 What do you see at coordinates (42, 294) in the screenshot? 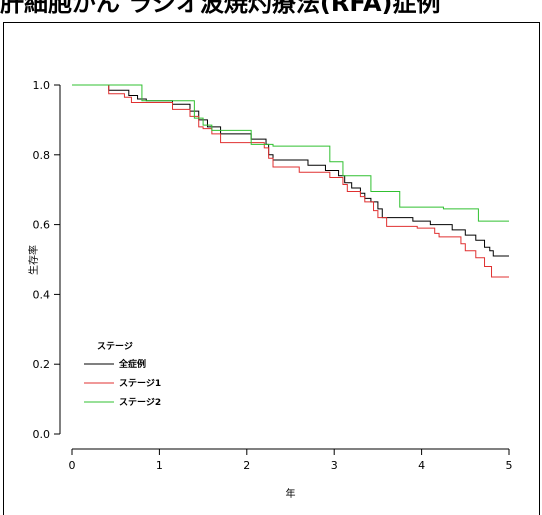
I see `y-tick-label: 0.4` at bounding box center [42, 294].